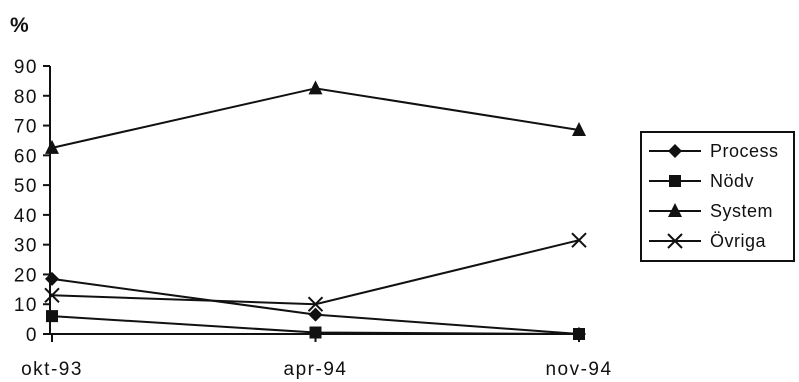  Describe the element at coordinates (32, 335) in the screenshot. I see `y-tick-label: 0` at that location.